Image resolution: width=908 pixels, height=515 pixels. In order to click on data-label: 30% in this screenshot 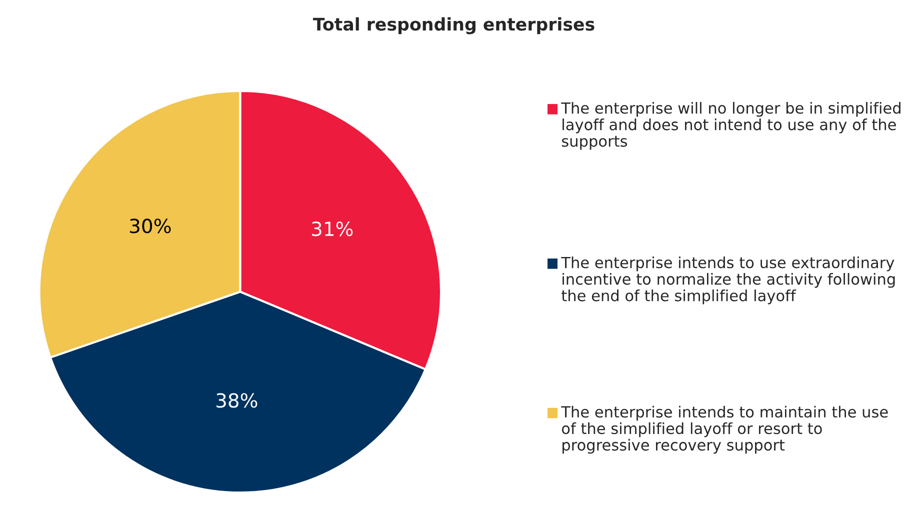, I will do `click(150, 226)`.